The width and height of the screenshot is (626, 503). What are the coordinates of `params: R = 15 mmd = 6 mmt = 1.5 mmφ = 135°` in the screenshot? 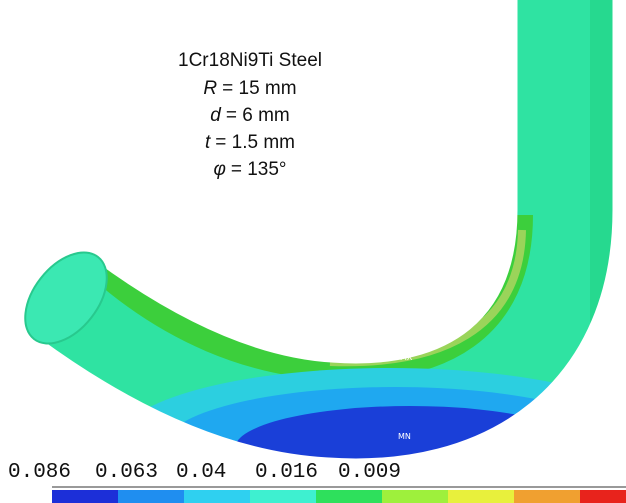 It's located at (249, 129).